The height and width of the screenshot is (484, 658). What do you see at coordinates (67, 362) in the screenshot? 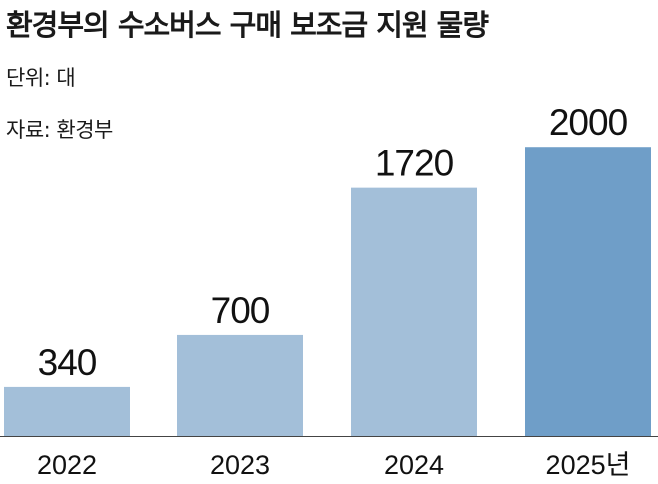
I see `value-label-2022: 340` at bounding box center [67, 362].